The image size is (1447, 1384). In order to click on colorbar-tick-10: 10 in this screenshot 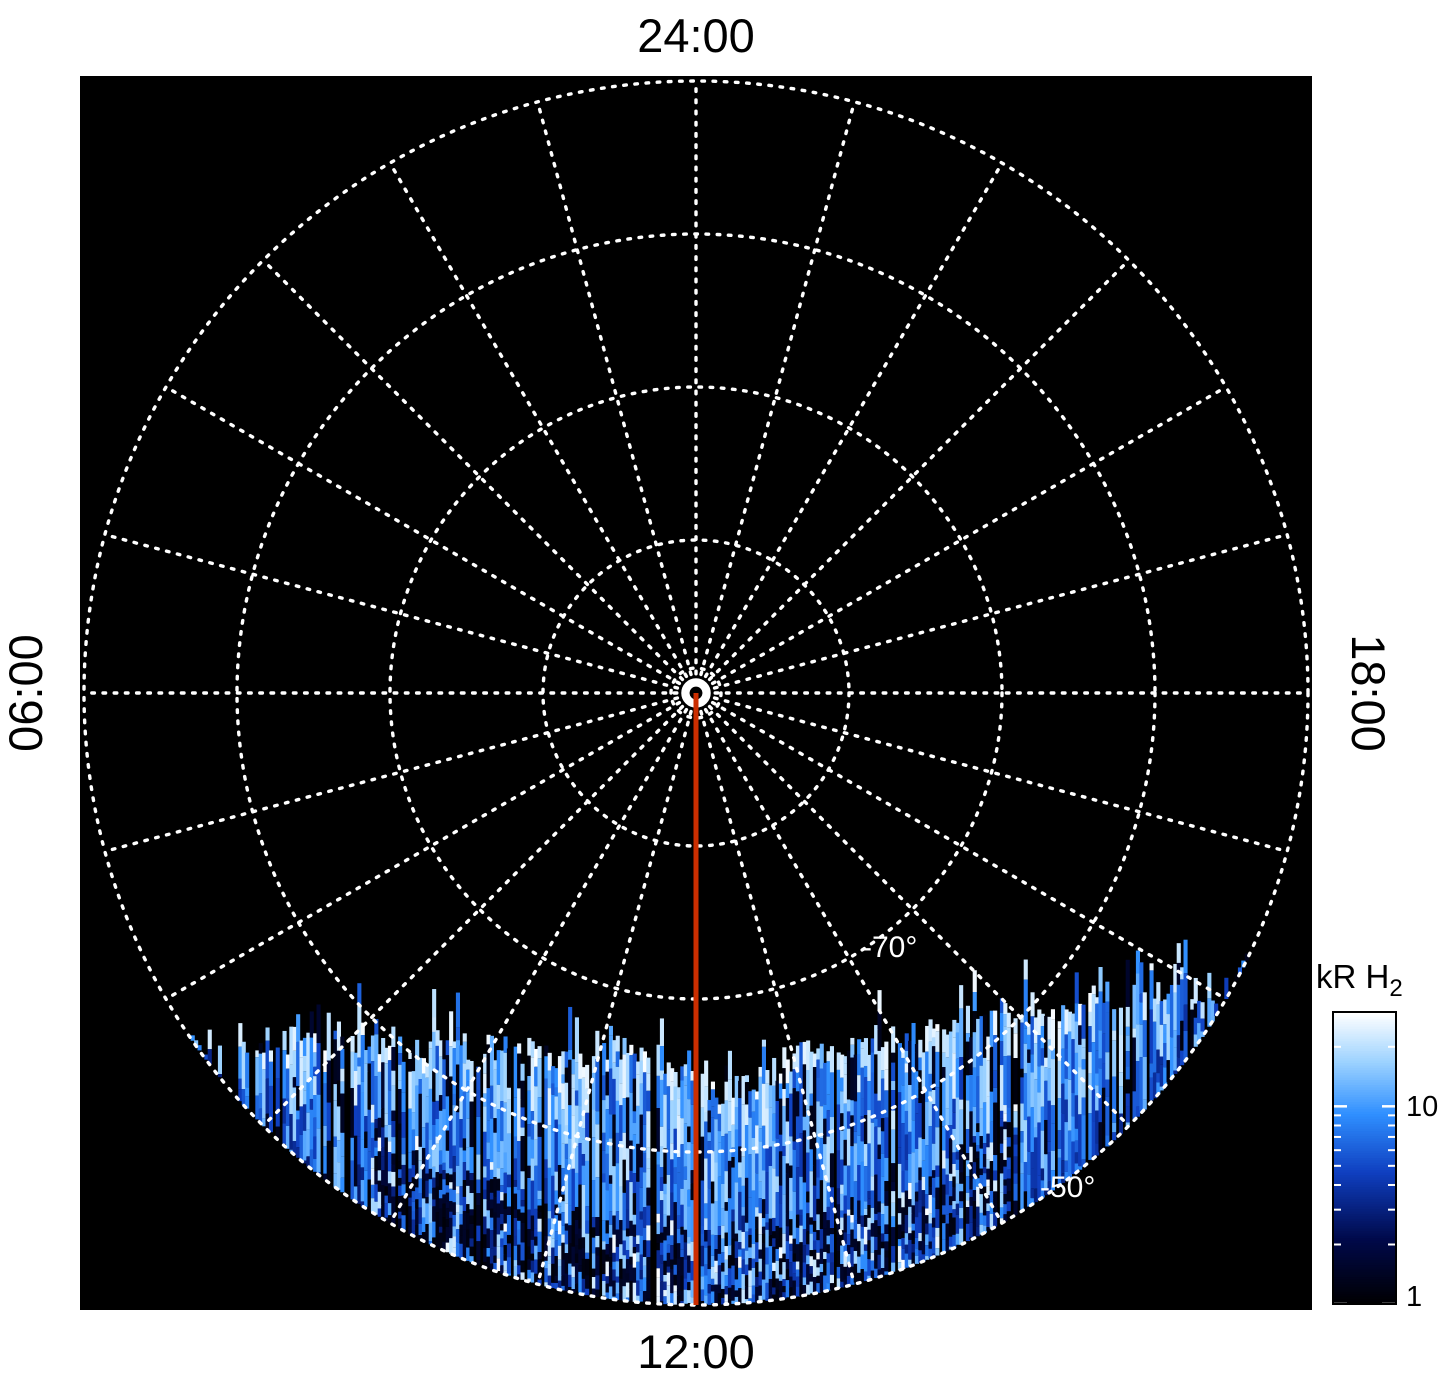, I will do `click(1422, 1107)`.